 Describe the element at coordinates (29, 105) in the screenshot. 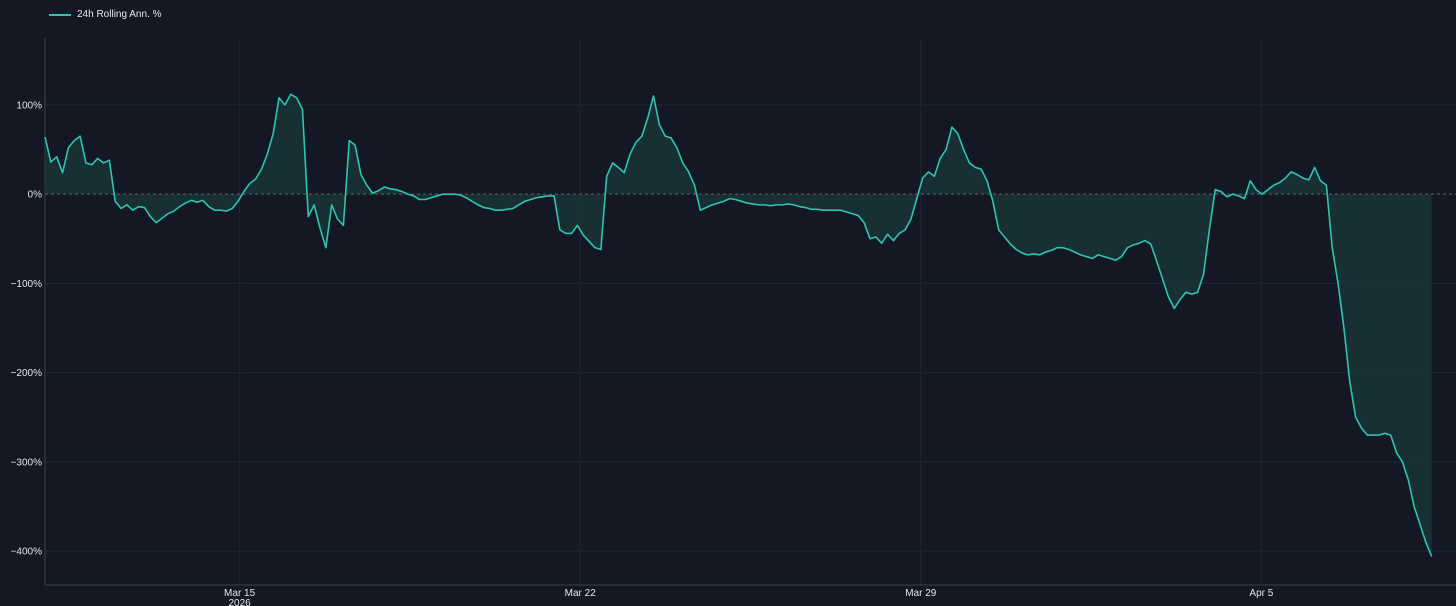

I see `y-tick-label: 100%` at that location.